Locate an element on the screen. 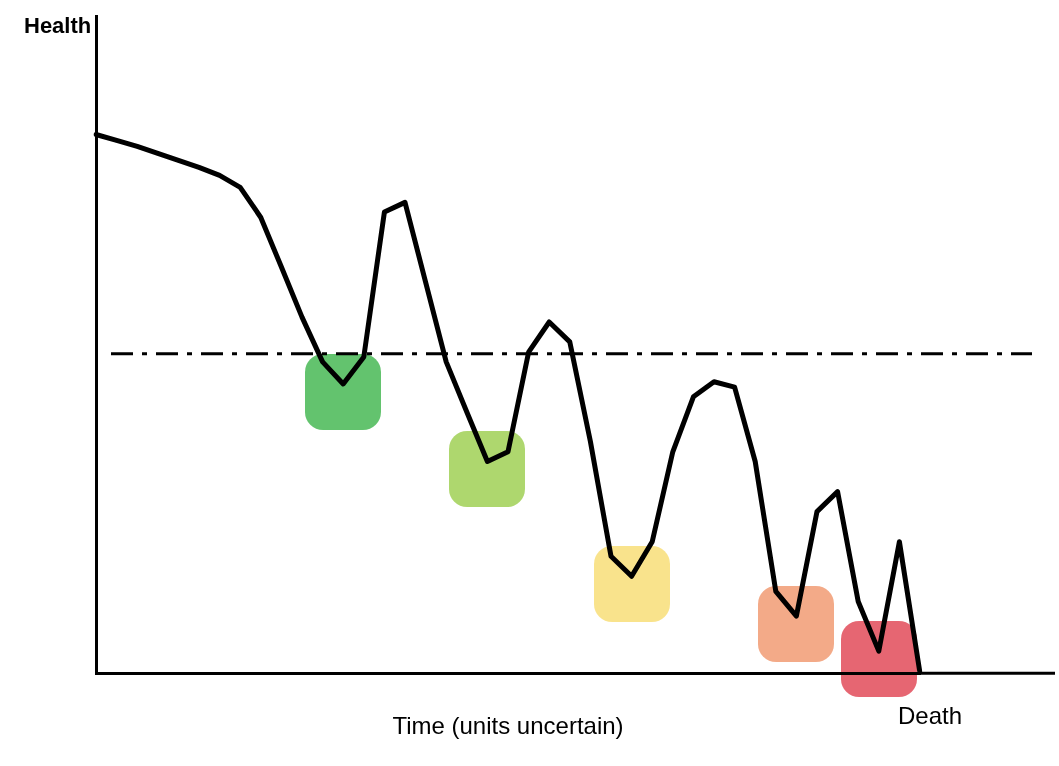 The width and height of the screenshot is (1059, 766). text: Death is located at coordinates (930, 715).